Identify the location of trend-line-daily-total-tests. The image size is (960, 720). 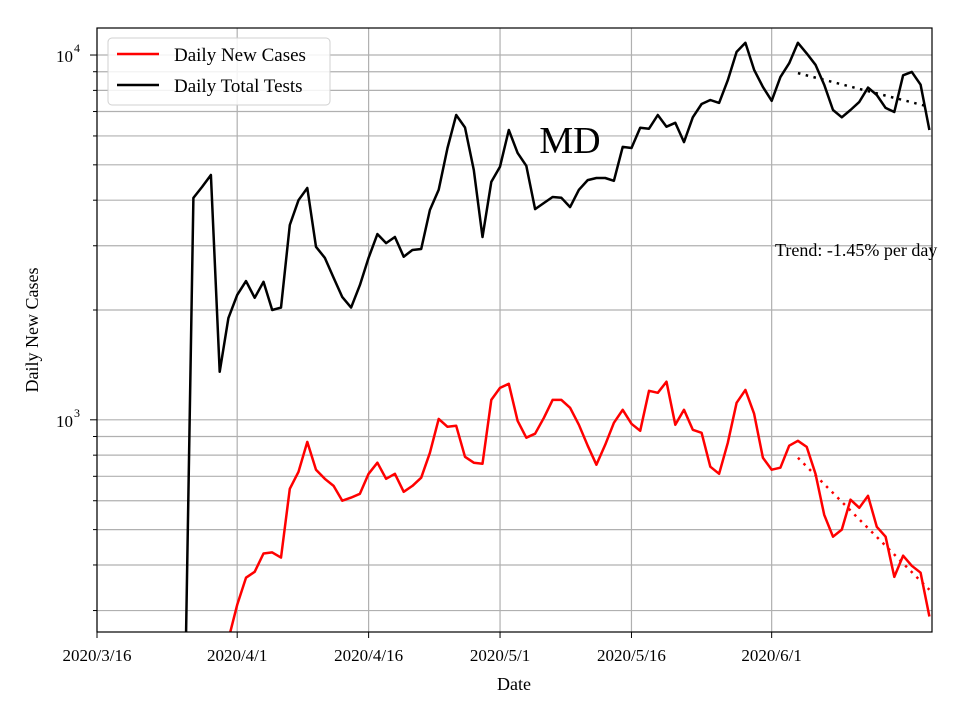
(863, 90).